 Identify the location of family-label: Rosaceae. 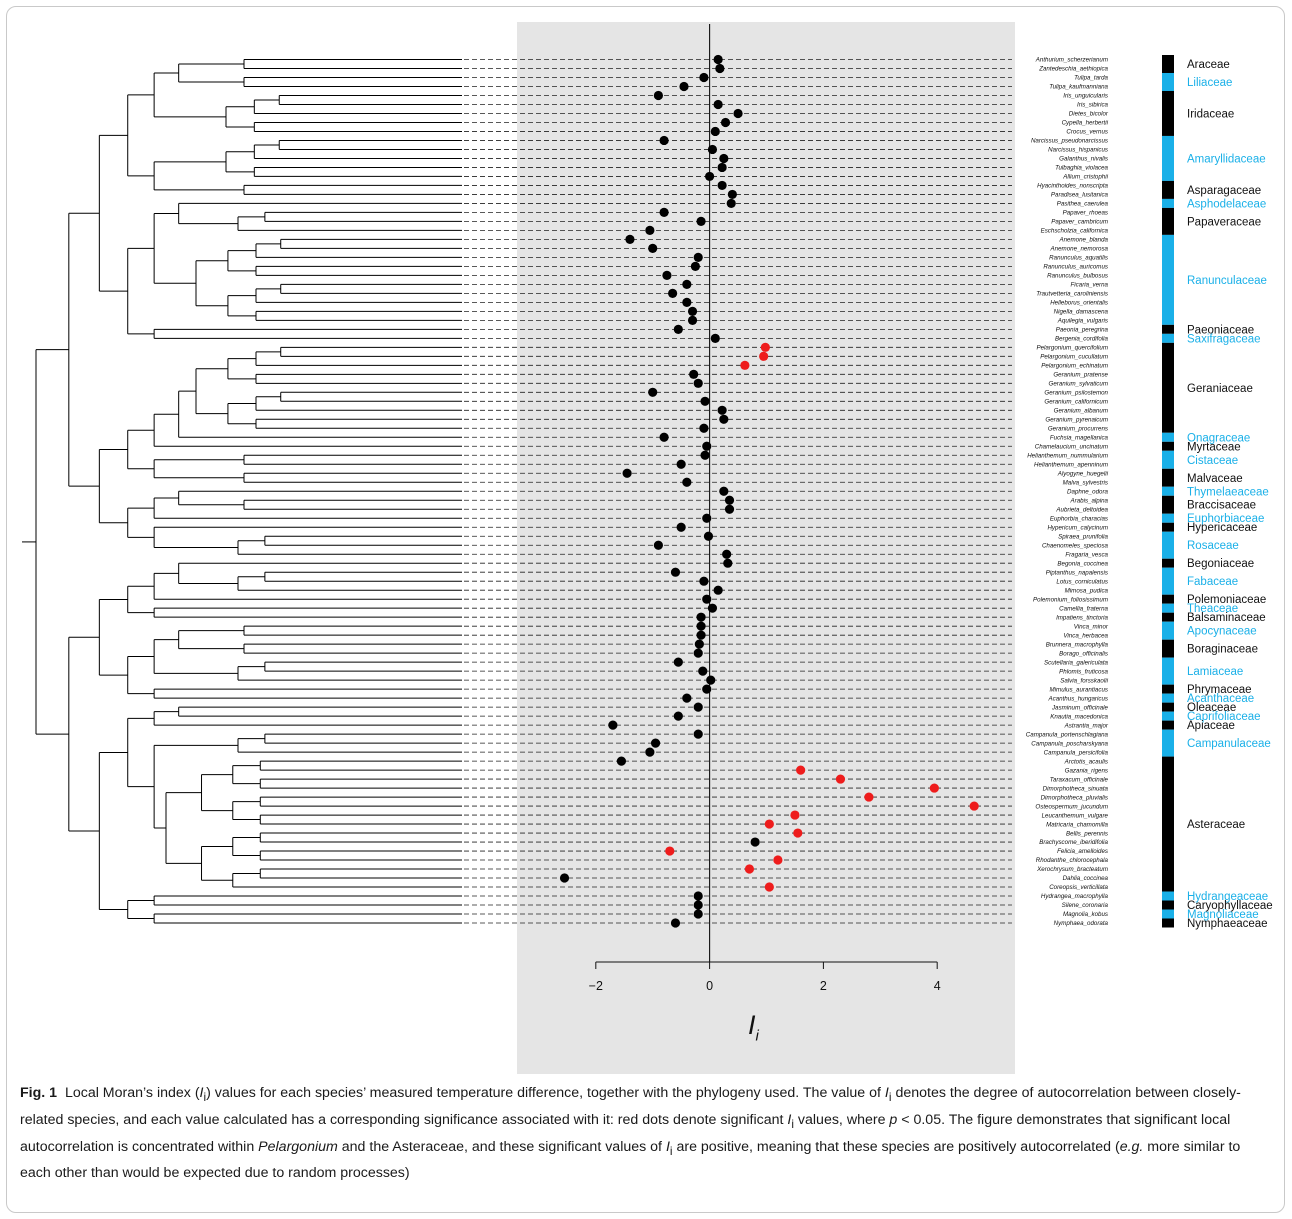
(1213, 546).